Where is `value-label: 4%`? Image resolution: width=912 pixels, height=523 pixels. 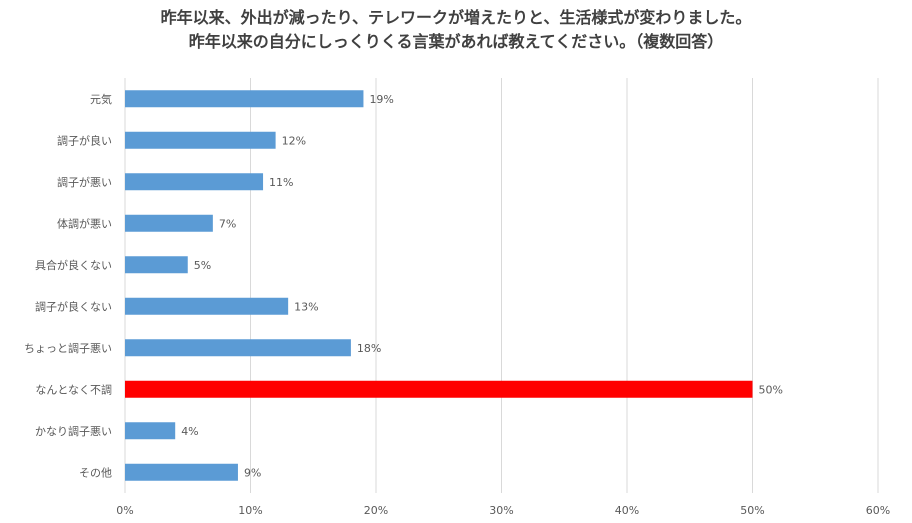 value-label: 4% is located at coordinates (189, 431).